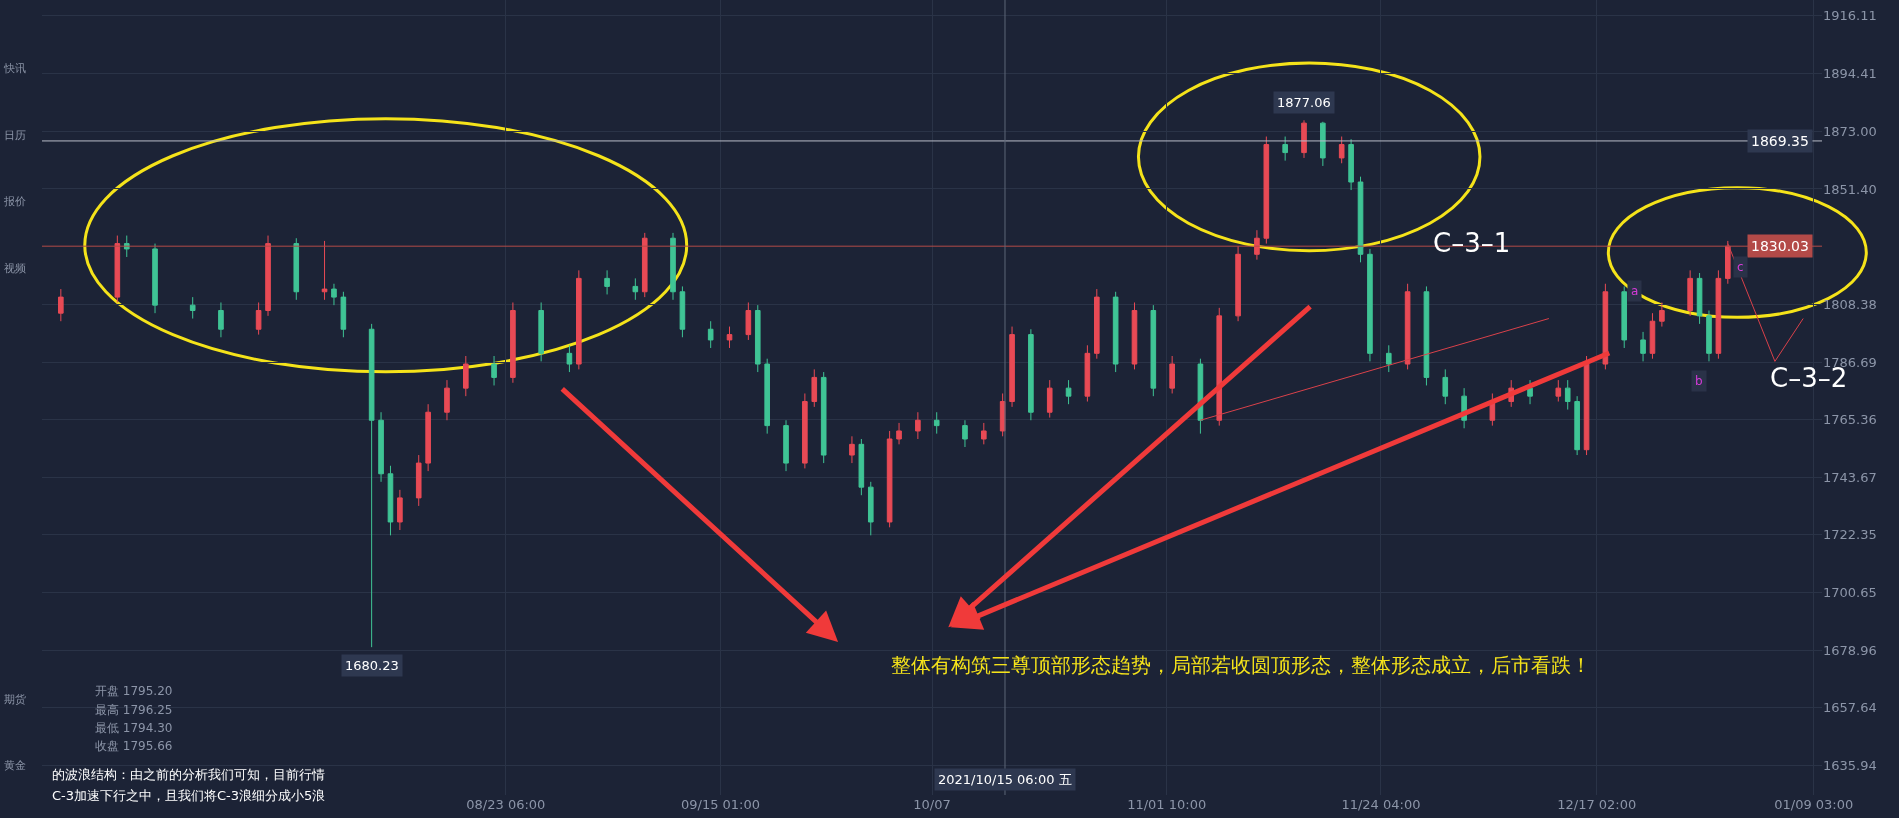  Describe the element at coordinates (1167, 804) in the screenshot. I see `x-tick-label: 11/01 10:00` at that location.